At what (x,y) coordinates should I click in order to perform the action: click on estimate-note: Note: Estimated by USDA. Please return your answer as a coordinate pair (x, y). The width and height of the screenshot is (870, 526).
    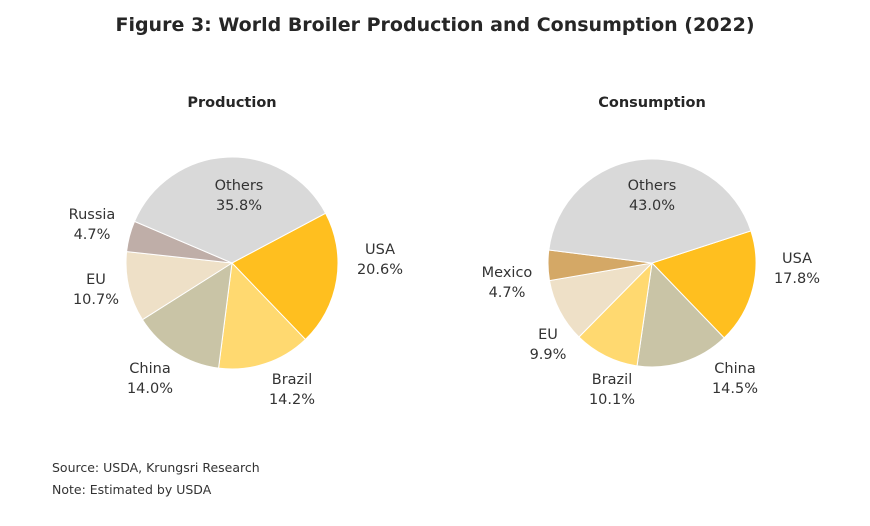
    Looking at the image, I should click on (132, 489).